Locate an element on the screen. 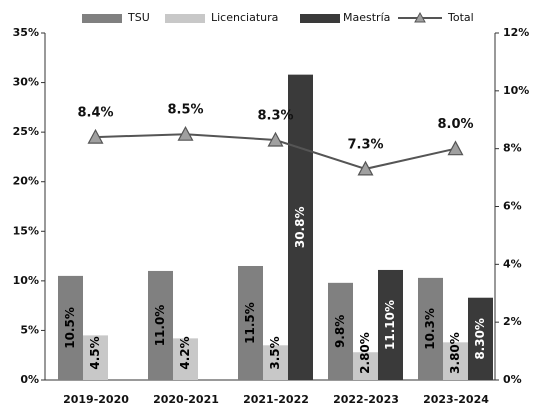 Image resolution: width=539 pixels, height=408 pixels. value-label: 3.5% is located at coordinates (275, 352).